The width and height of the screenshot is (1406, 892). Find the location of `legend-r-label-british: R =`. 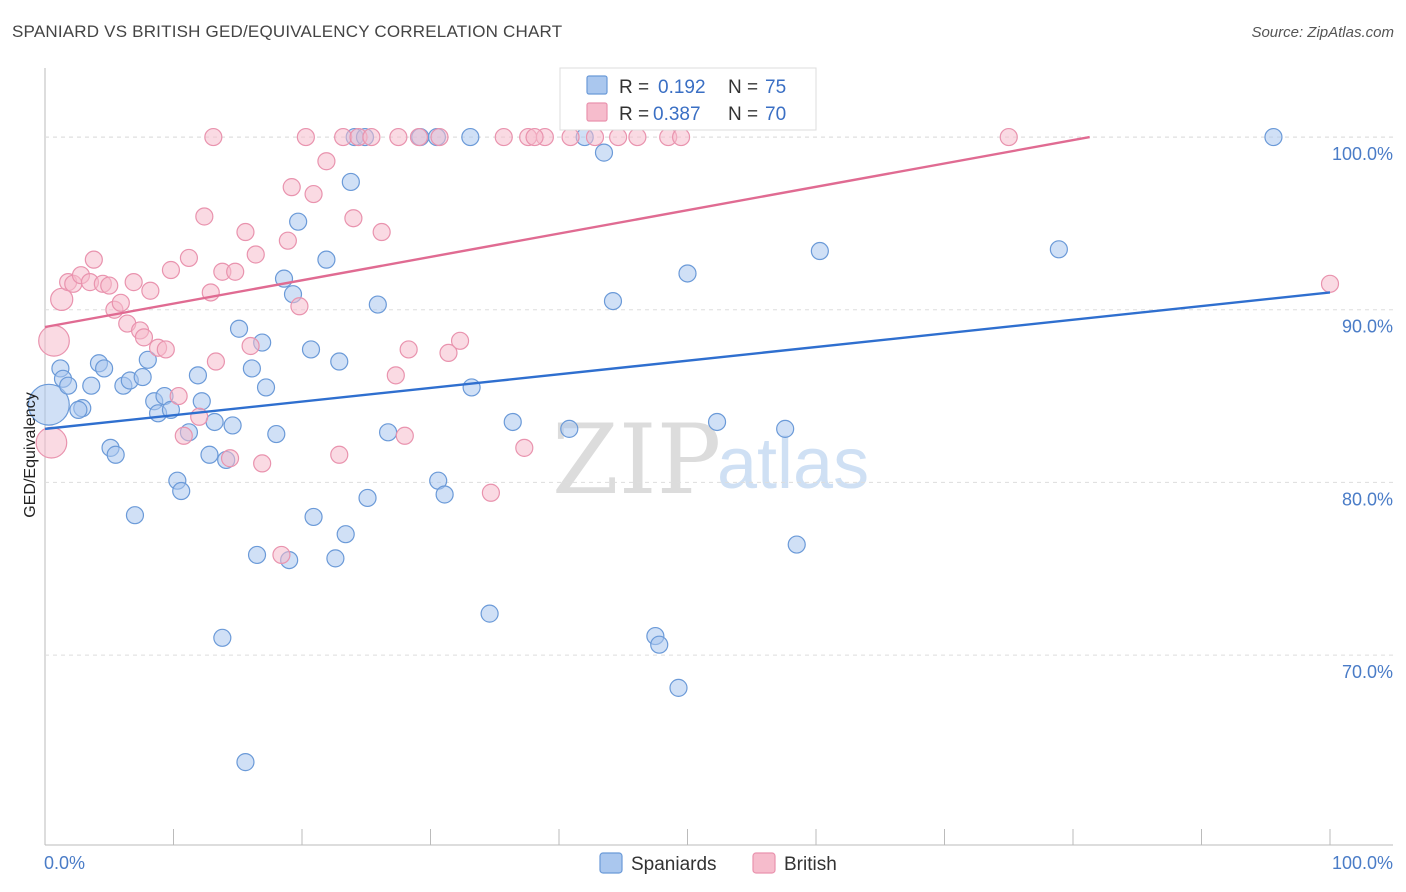

legend-r-label-british: R = is located at coordinates (634, 114).